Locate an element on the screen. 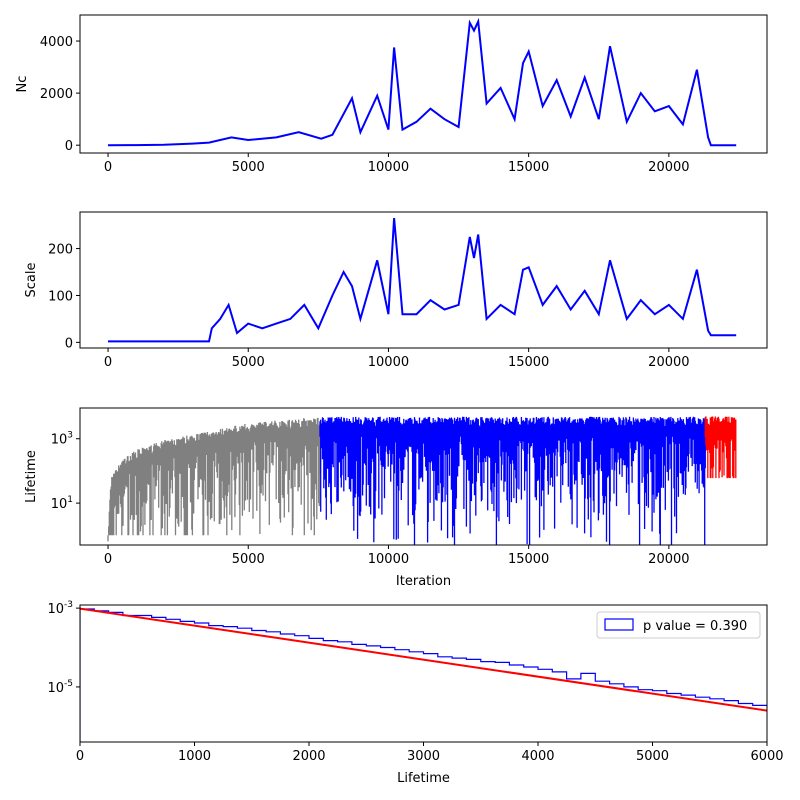  exponential-fit-line is located at coordinates (423, 659).